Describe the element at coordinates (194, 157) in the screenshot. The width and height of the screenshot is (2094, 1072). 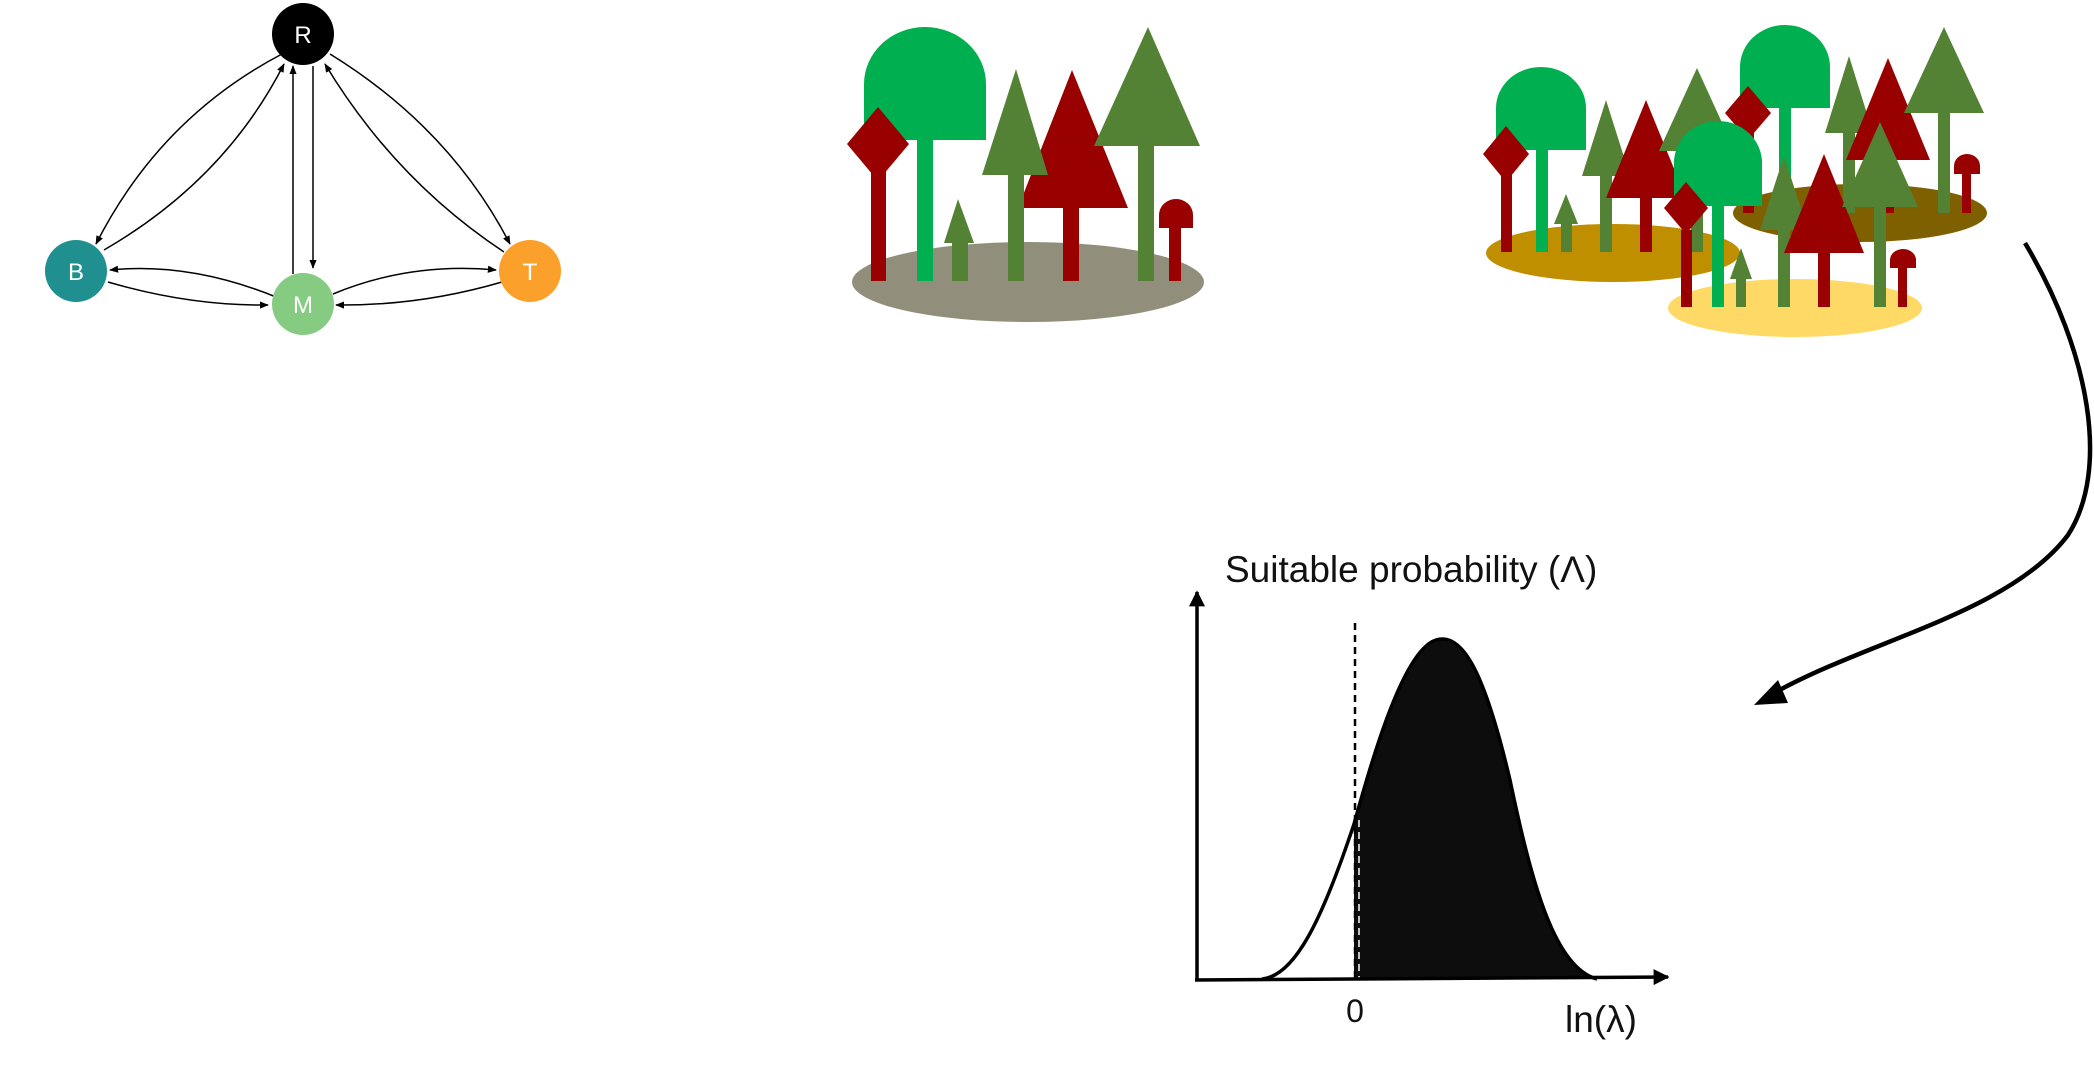
I see `edge-B-R` at that location.